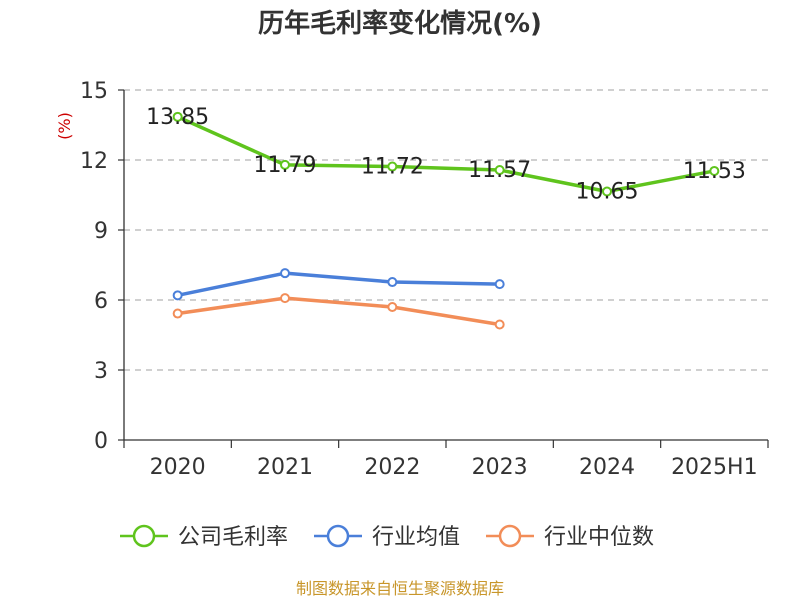 This screenshot has width=800, height=600. I want to click on y-tick-label: 9, so click(101, 231).